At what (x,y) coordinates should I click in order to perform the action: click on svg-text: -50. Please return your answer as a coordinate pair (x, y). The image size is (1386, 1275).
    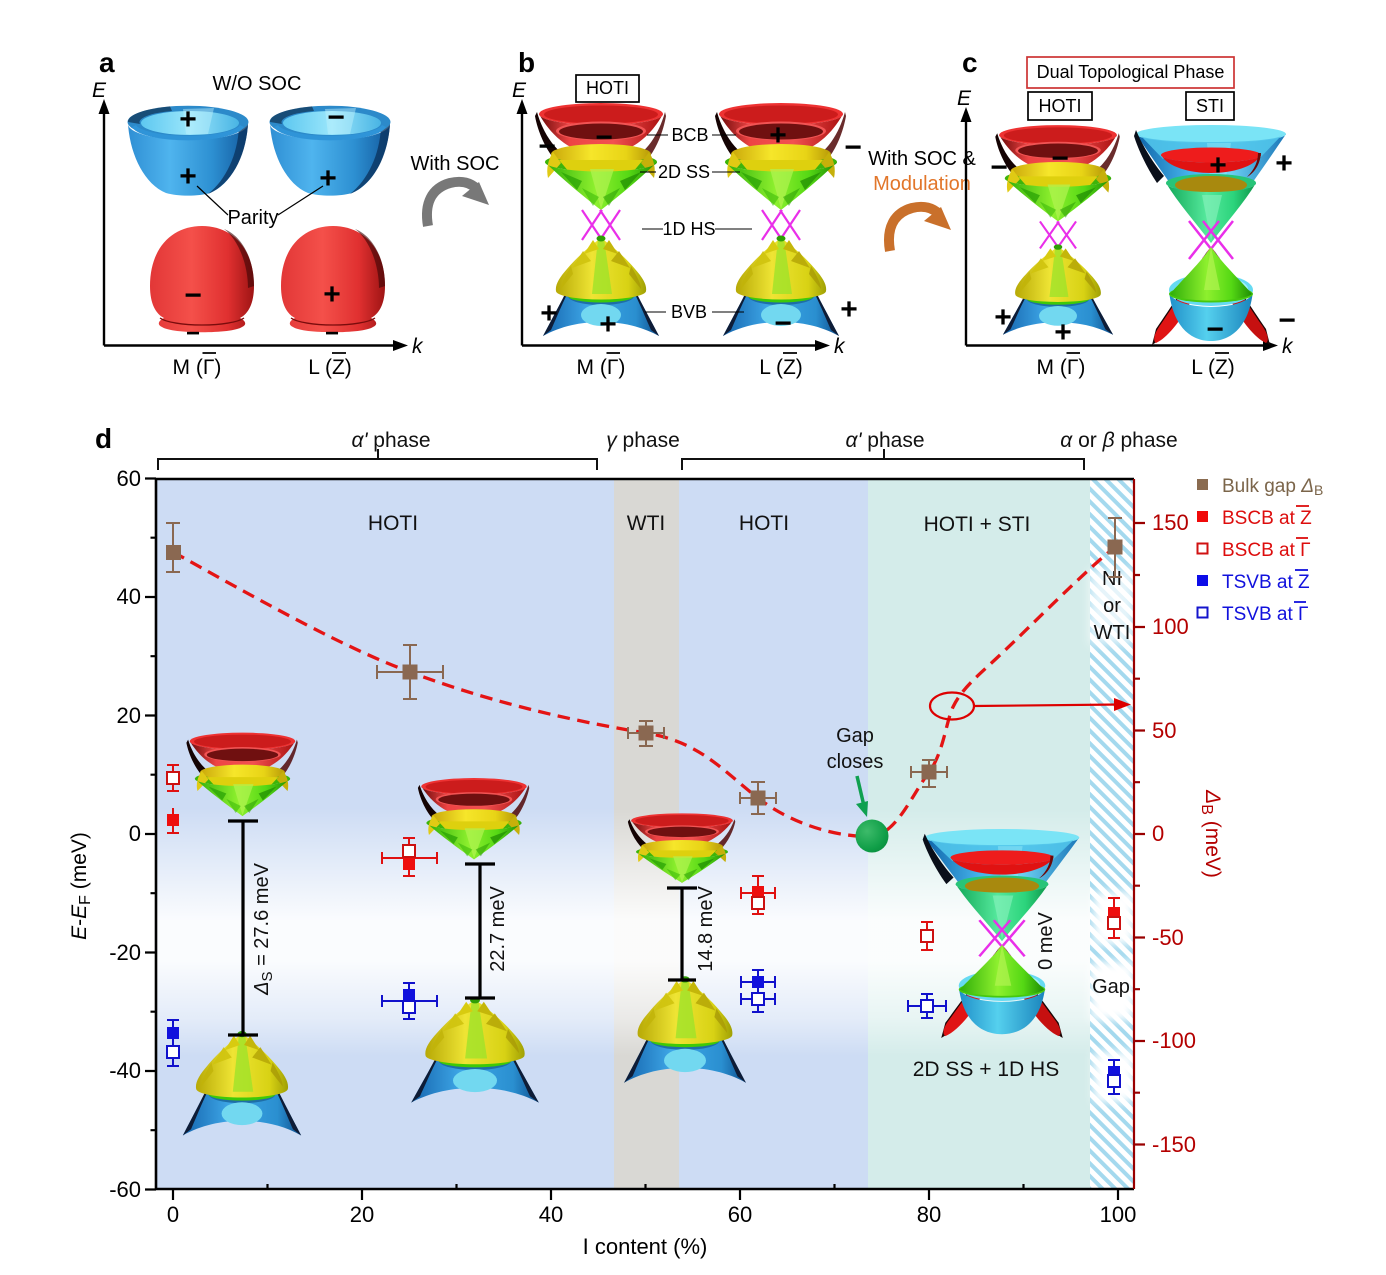
    Looking at the image, I should click on (1168, 937).